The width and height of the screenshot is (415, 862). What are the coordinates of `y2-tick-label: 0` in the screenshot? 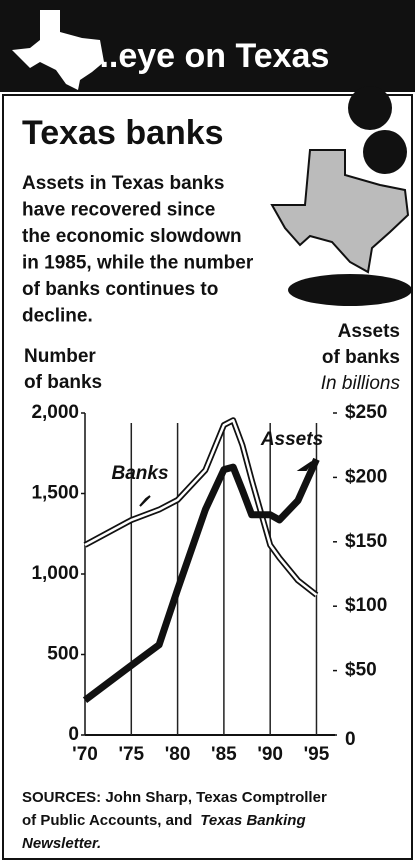 It's located at (350, 739).